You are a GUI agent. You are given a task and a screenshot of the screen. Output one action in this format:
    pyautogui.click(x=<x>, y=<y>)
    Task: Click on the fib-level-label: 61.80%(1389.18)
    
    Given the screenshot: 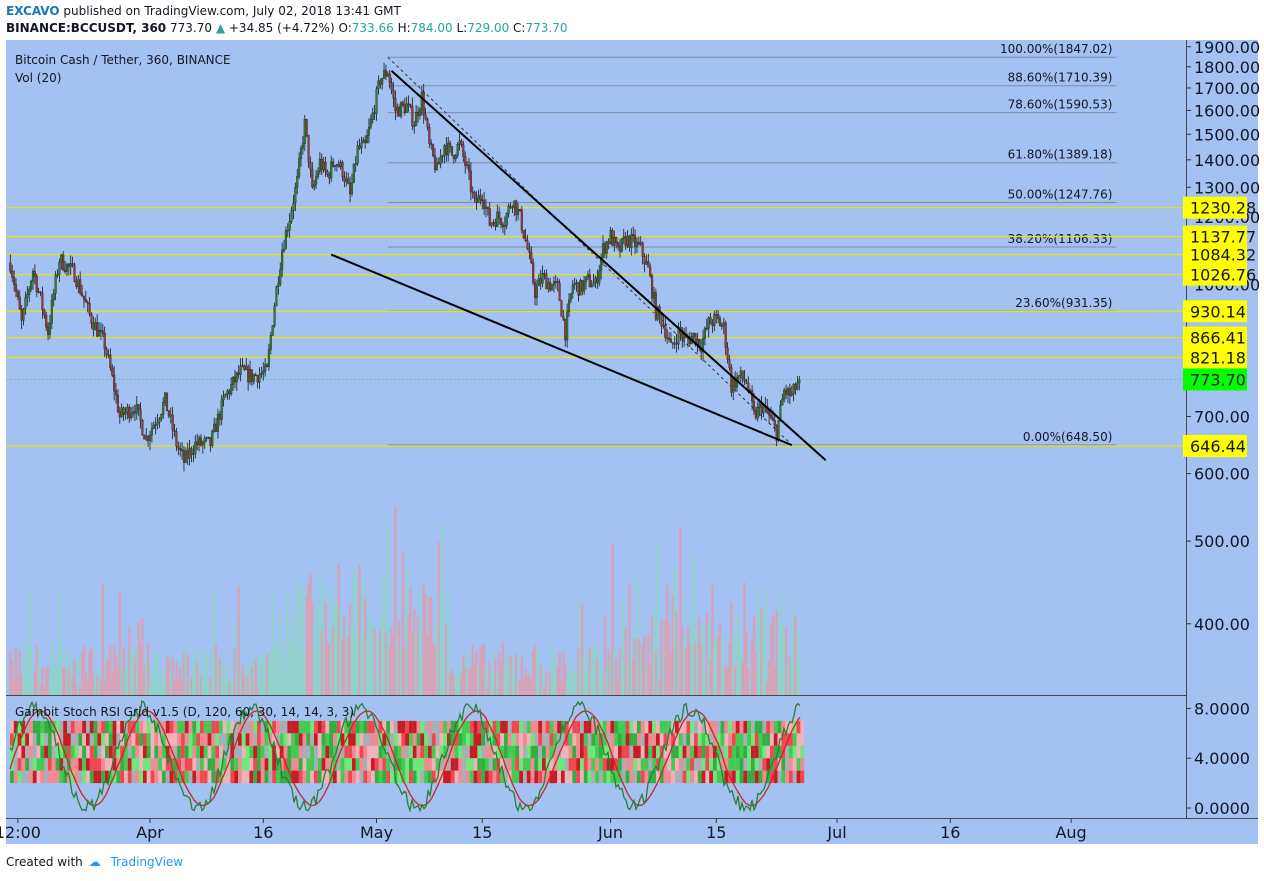 What is the action you would take?
    pyautogui.click(x=1060, y=155)
    